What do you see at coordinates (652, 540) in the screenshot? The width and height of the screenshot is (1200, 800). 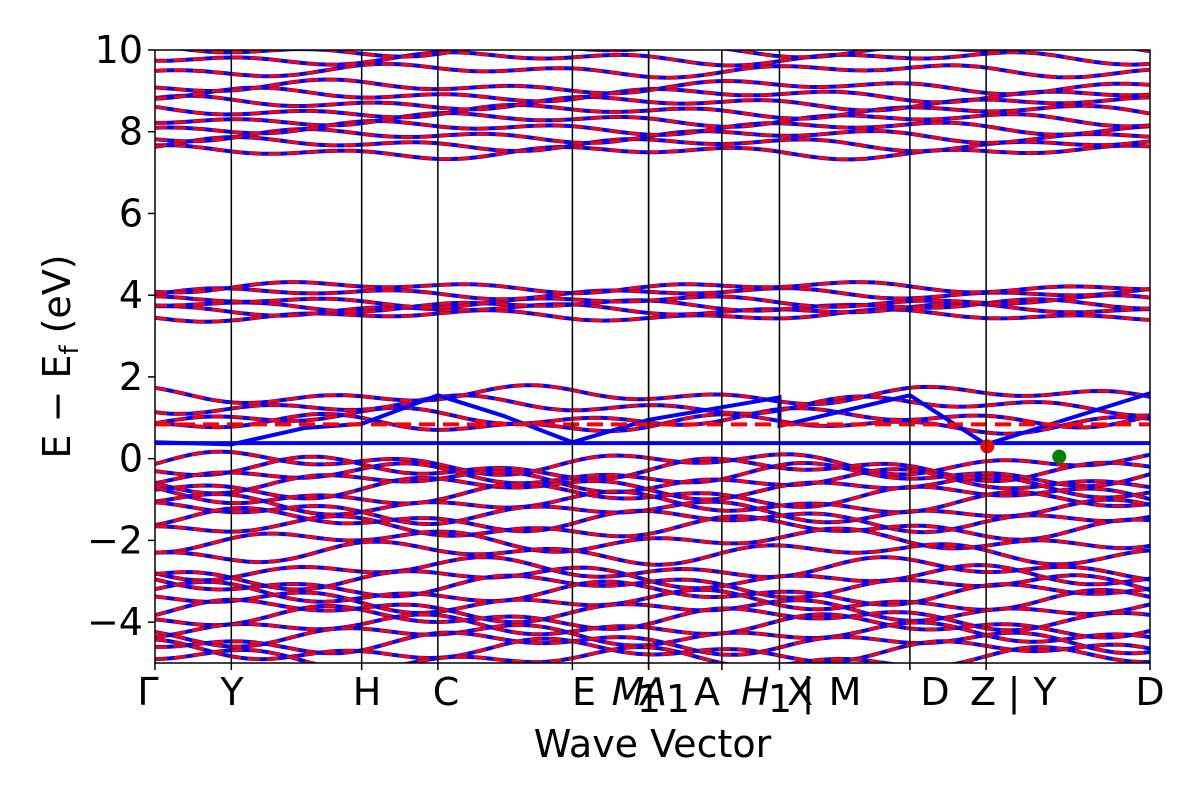 I see `band-valence-10-spin-down` at bounding box center [652, 540].